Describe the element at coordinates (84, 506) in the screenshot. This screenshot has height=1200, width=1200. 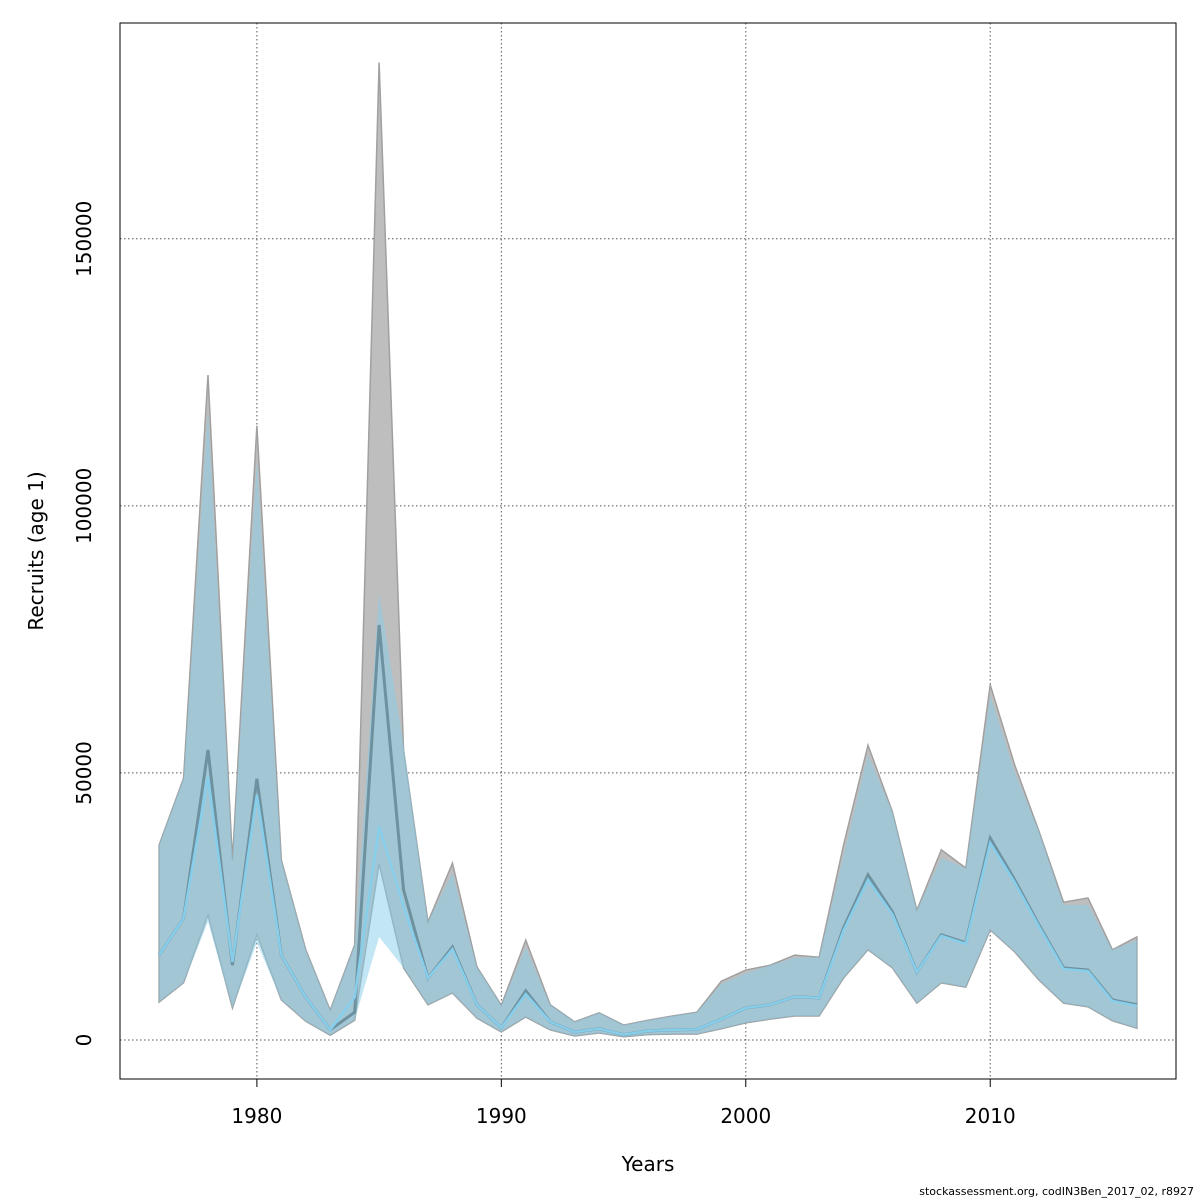
I see `y-tick-label: 100000` at that location.